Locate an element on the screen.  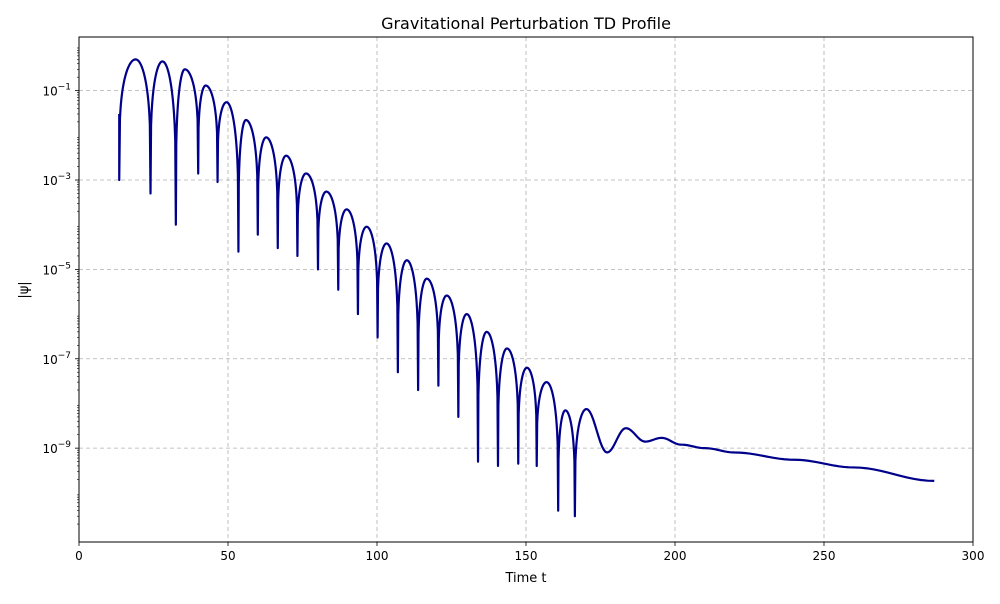
y-tick-label: 10⁻⁷ is located at coordinates (56, 359).